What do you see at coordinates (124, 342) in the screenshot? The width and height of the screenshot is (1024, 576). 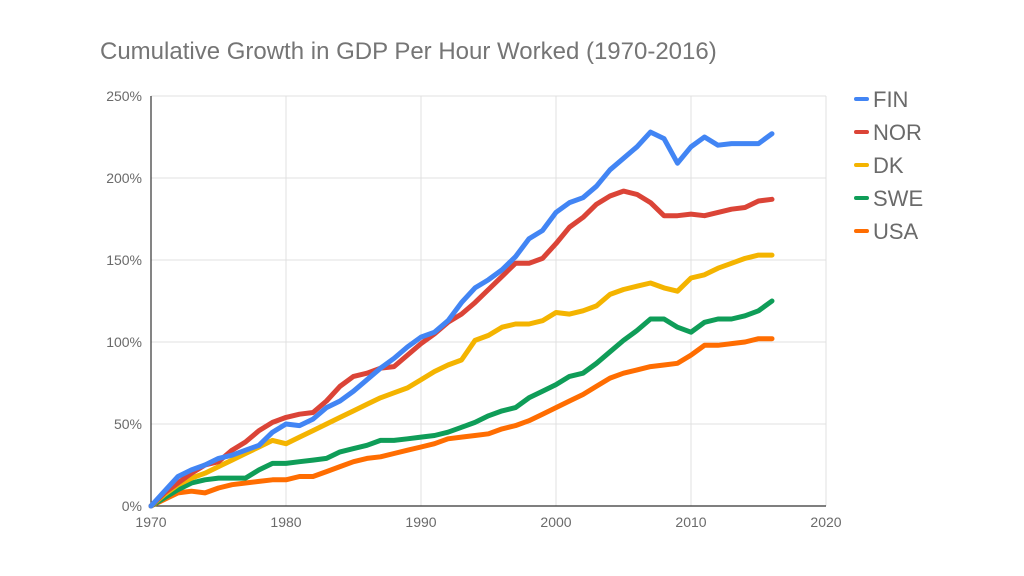 I see `y-tick-label: 100%` at bounding box center [124, 342].